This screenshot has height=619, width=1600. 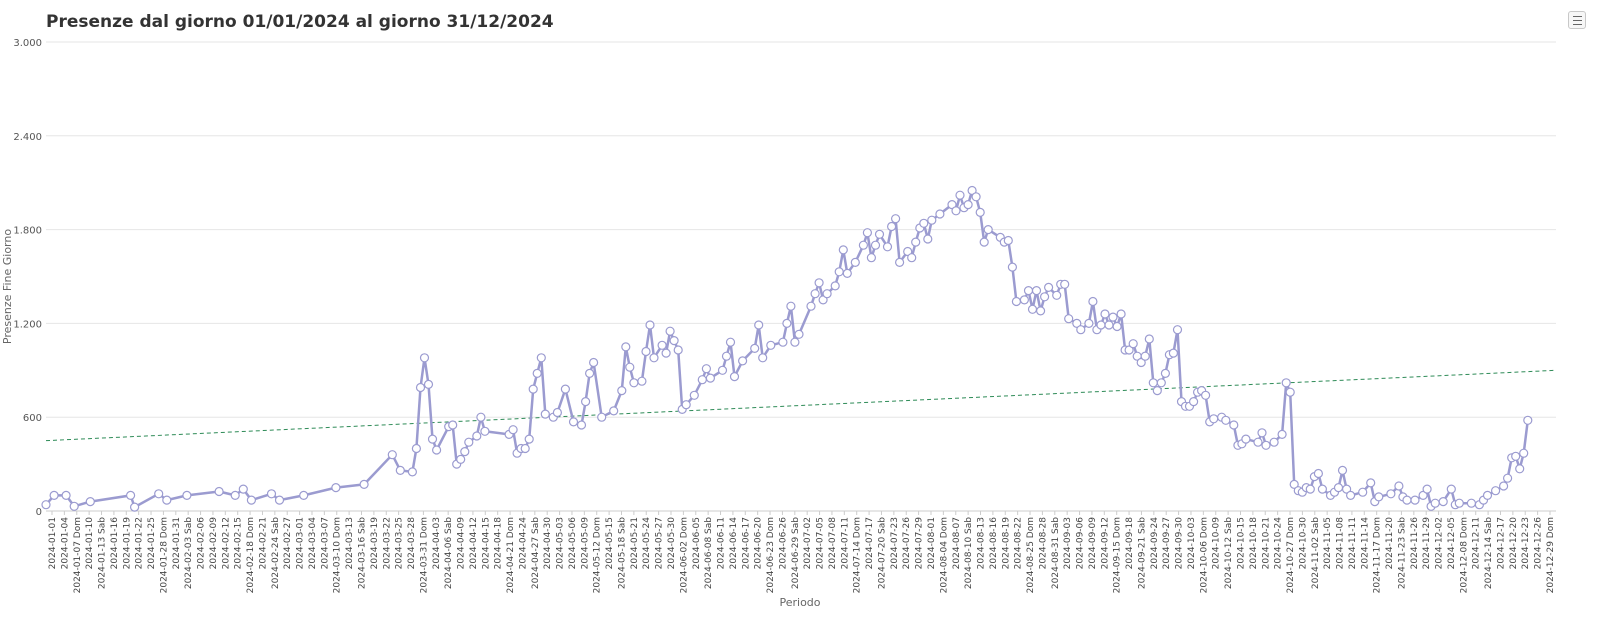 I want to click on hamburger-menu-icon, so click(x=1577, y=20).